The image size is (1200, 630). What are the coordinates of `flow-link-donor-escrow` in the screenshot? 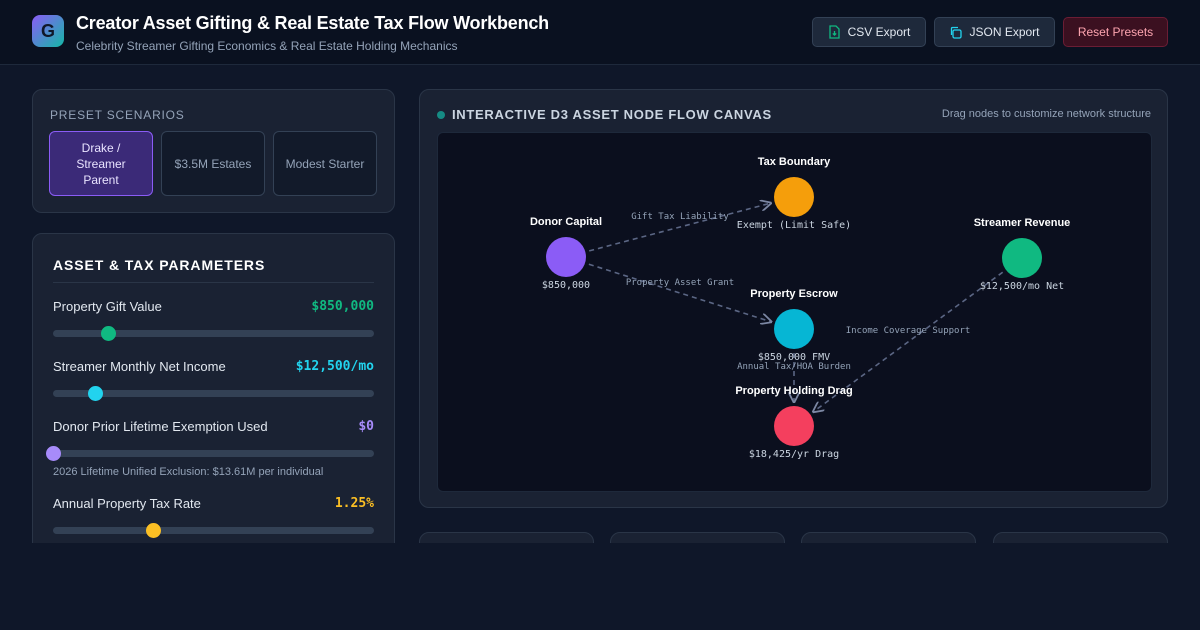 It's located at (679, 292).